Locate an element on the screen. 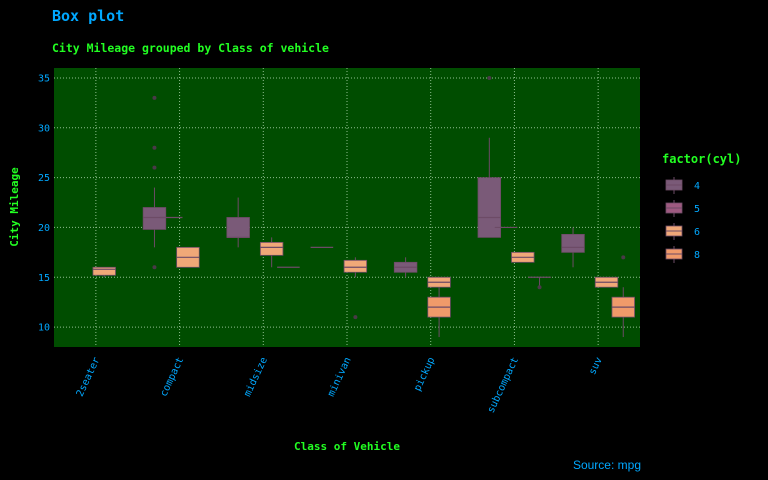  box-6-2seater is located at coordinates (104, 272).